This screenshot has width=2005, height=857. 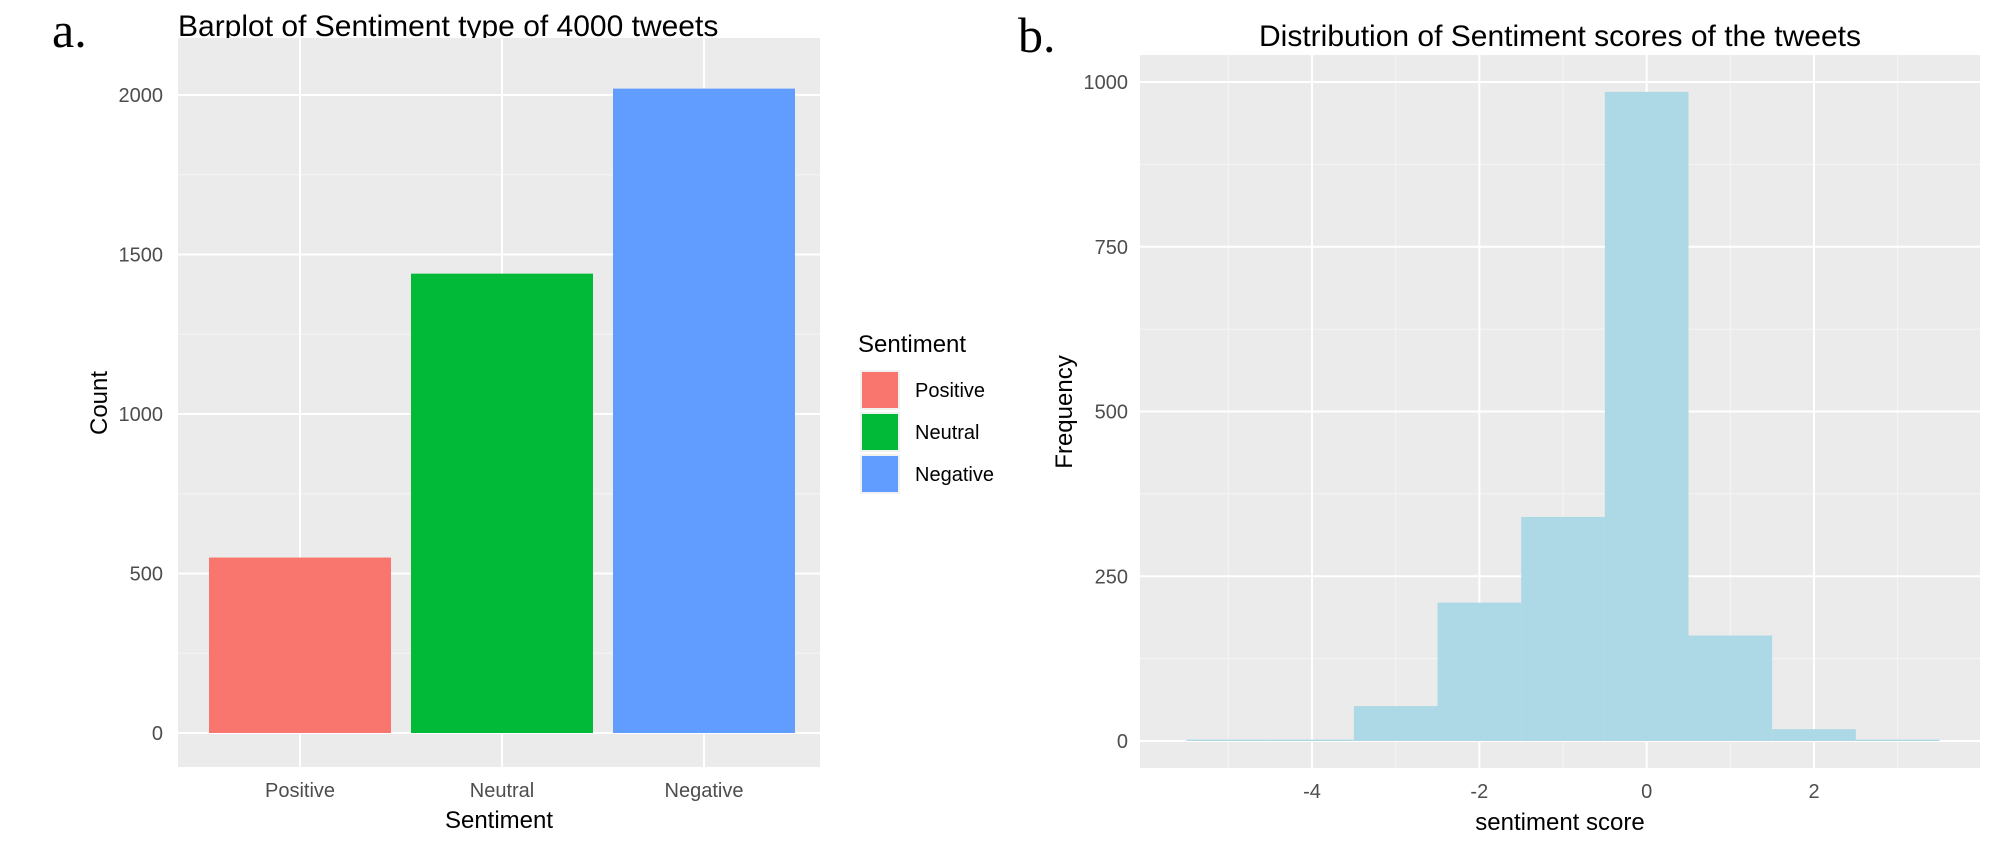 I want to click on bar-negative, so click(x=704, y=411).